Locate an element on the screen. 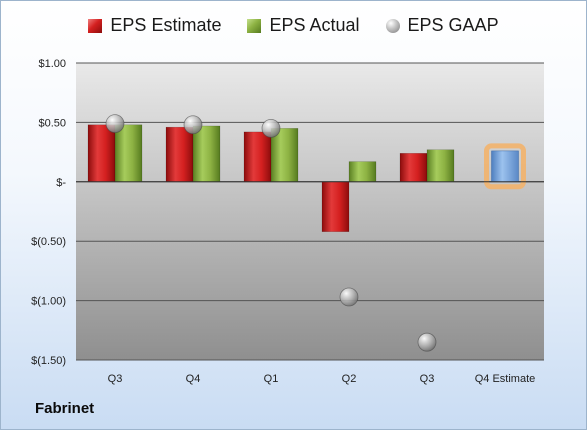 The width and height of the screenshot is (587, 430). x-tick-label: Q4 is located at coordinates (193, 379).